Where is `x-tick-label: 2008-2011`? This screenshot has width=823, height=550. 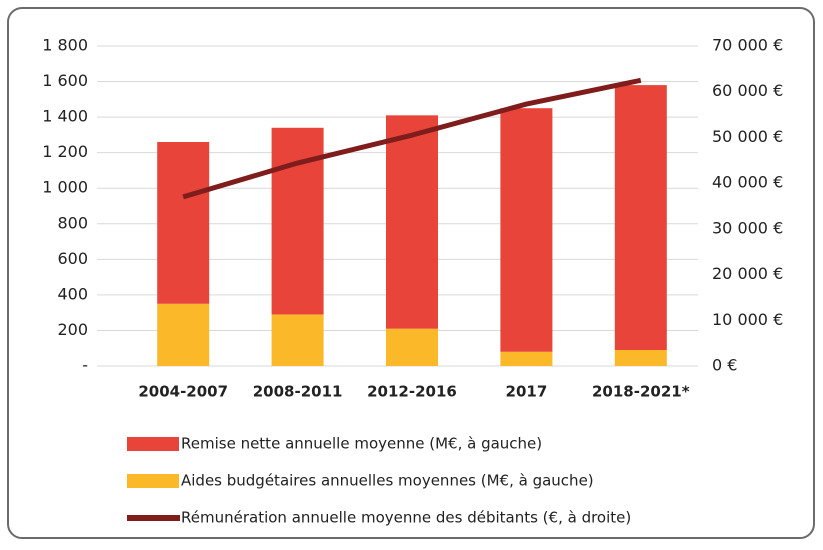
x-tick-label: 2008-2011 is located at coordinates (298, 392).